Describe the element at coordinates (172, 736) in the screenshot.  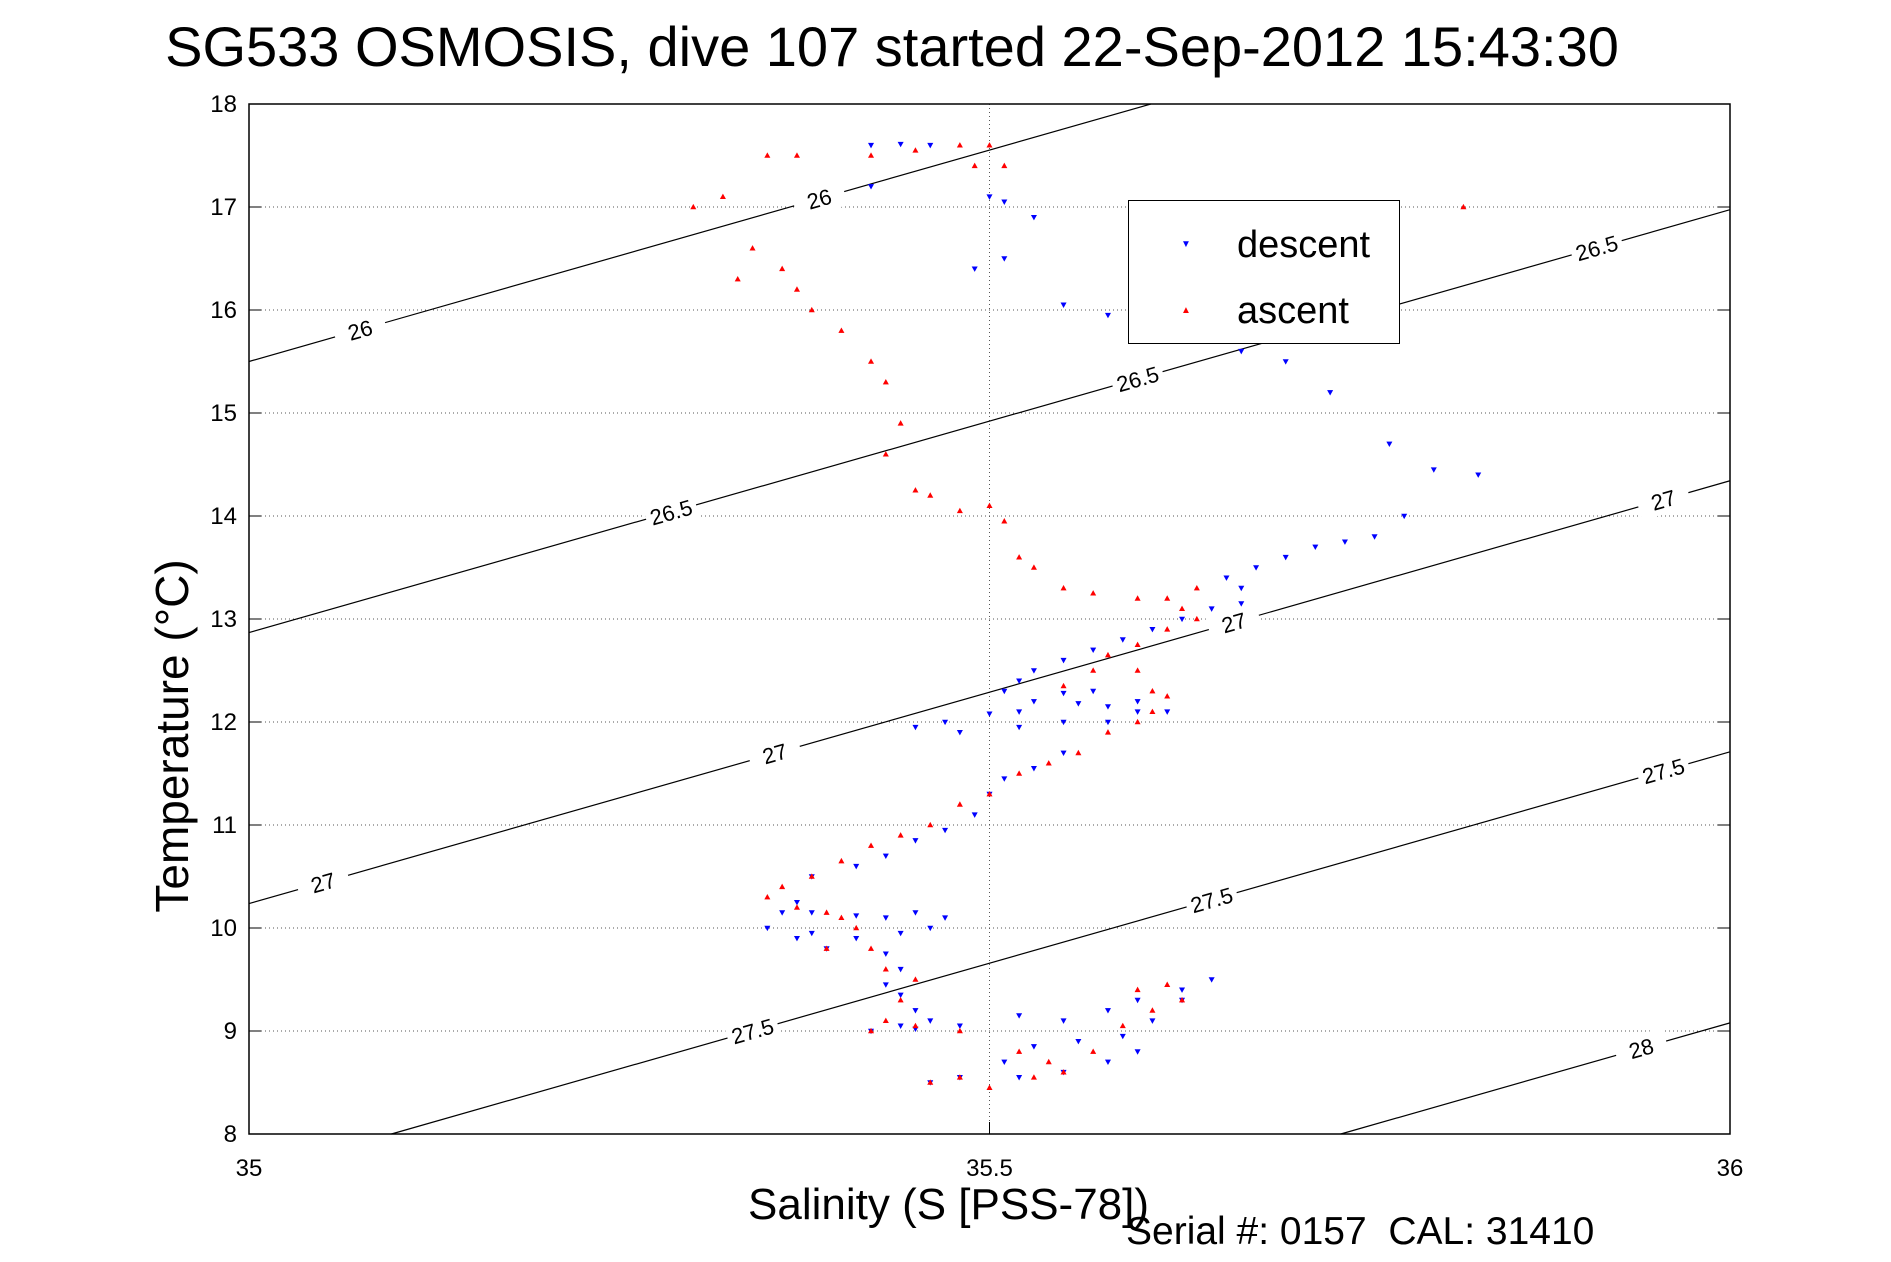
I see `y-axis-label: Temperature (°C)` at that location.